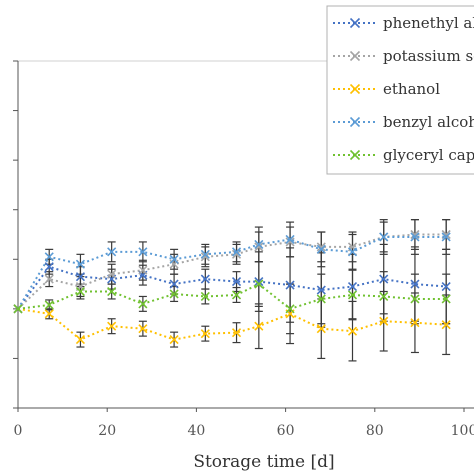 This screenshot has height=474, width=474. Describe the element at coordinates (196, 431) in the screenshot. I see `x-tick-label: 40` at that location.